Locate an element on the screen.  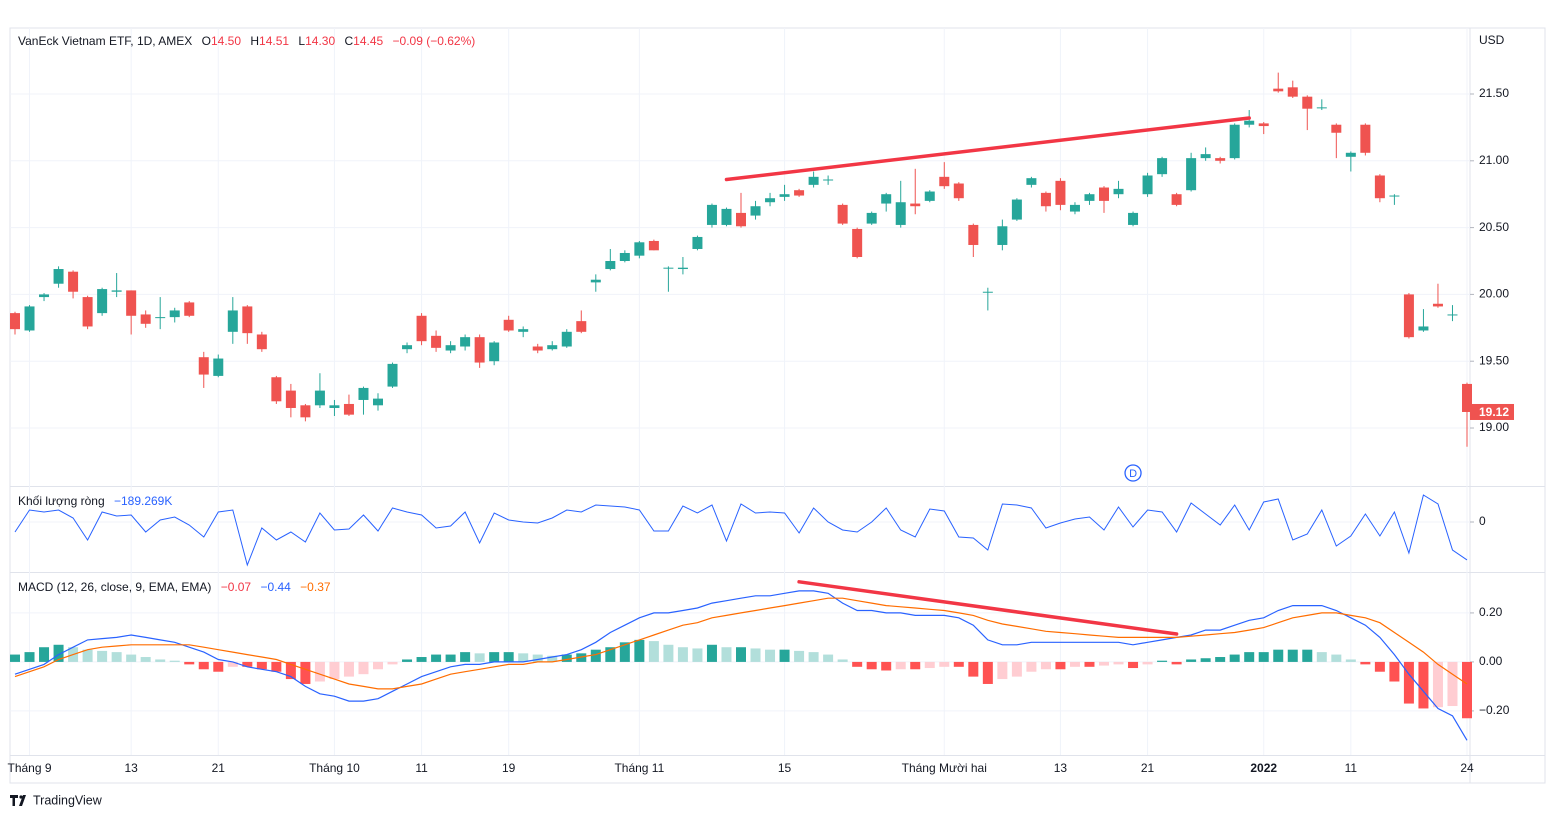
x-tick-label: 15 is located at coordinates (785, 768).